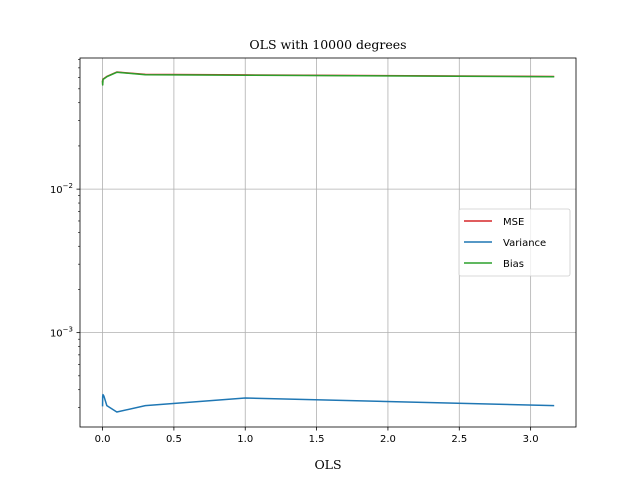  What do you see at coordinates (65, 233) in the screenshot?
I see `y-axis-ticks: 10⁻² 10⁻³` at bounding box center [65, 233].